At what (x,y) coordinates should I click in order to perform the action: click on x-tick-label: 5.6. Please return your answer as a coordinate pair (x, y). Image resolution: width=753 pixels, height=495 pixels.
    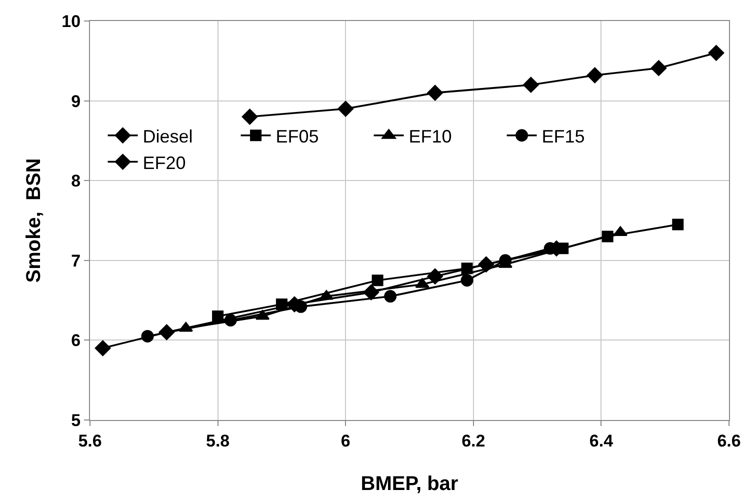
    Looking at the image, I should click on (90, 440).